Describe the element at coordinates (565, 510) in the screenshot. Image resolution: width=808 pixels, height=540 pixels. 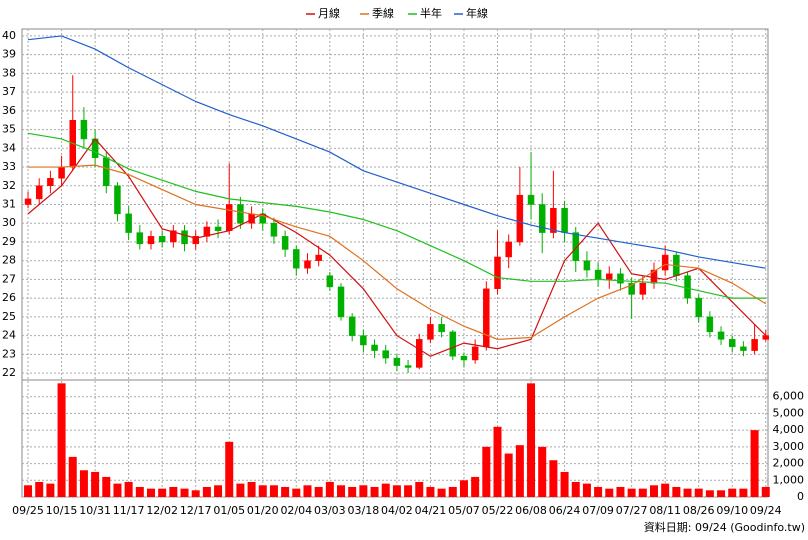
I see `x-tick-label: 06/24` at that location.